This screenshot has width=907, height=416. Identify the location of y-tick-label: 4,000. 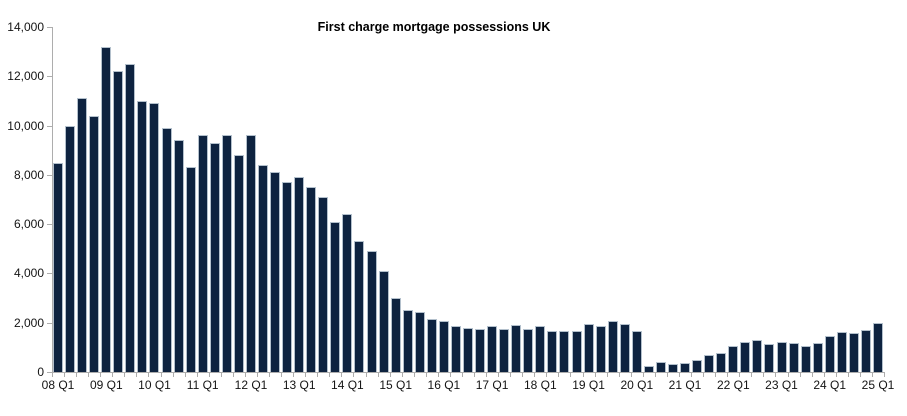
(28, 273).